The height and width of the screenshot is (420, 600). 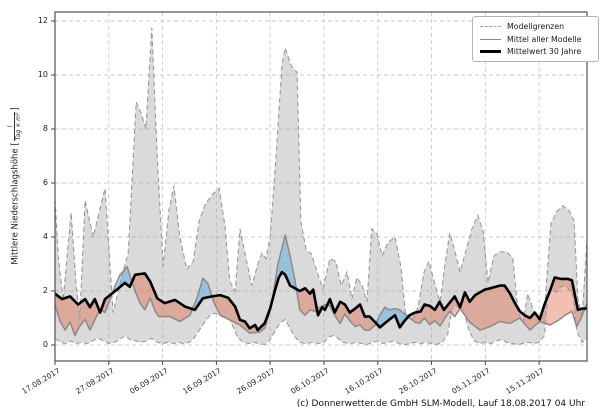 What do you see at coordinates (18, 126) in the screenshot?
I see `unit-denominator: Tag × m²` at bounding box center [18, 126].